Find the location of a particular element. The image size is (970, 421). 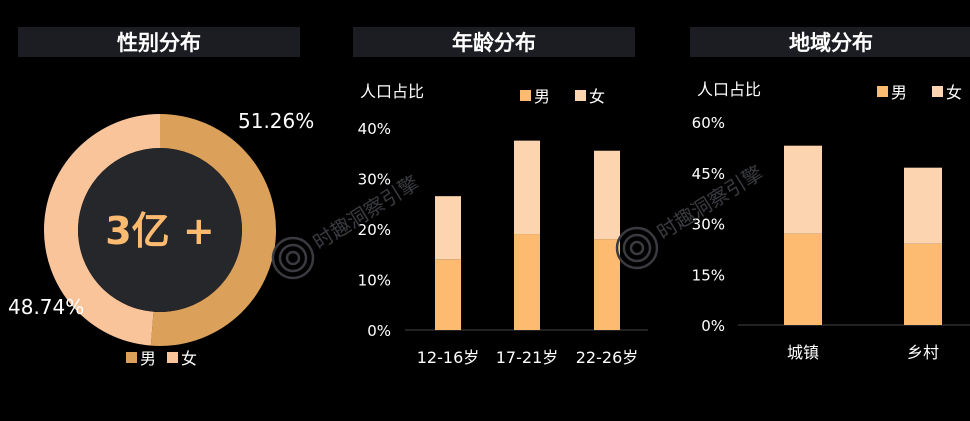

age-watermark-logo-ring is located at coordinates (293, 258).